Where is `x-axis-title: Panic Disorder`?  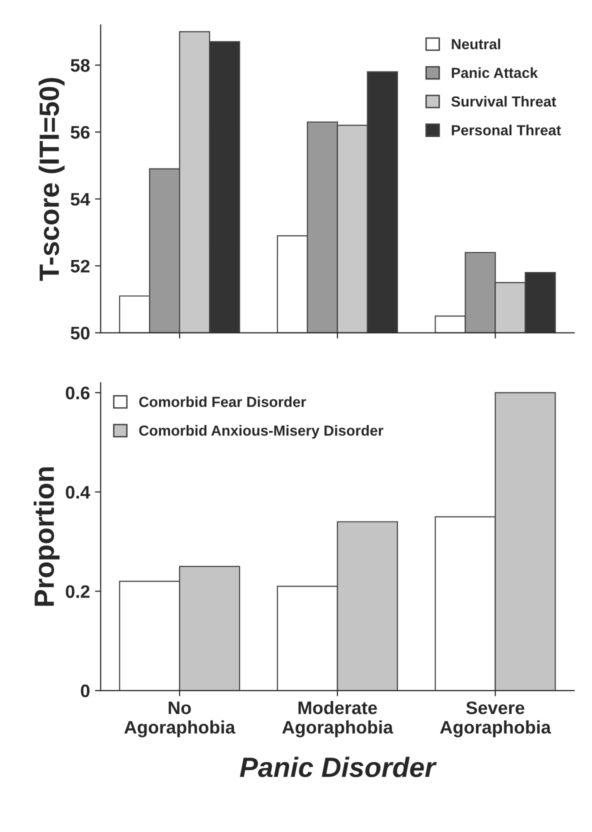 x-axis-title: Panic Disorder is located at coordinates (338, 767).